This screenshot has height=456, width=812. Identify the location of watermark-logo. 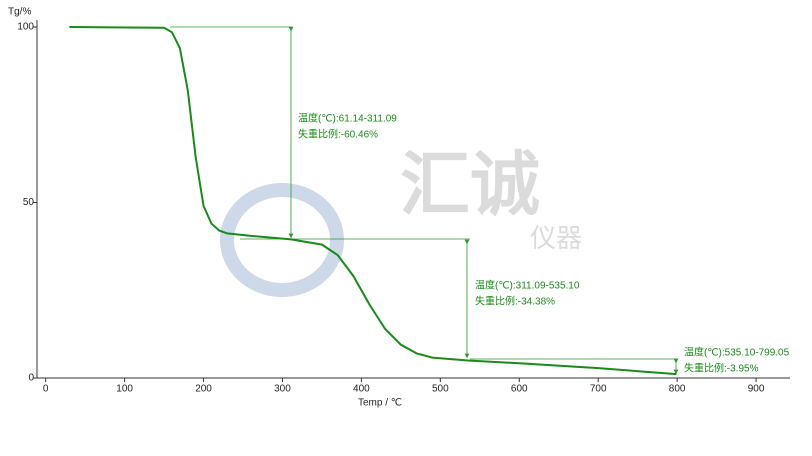
(282, 240).